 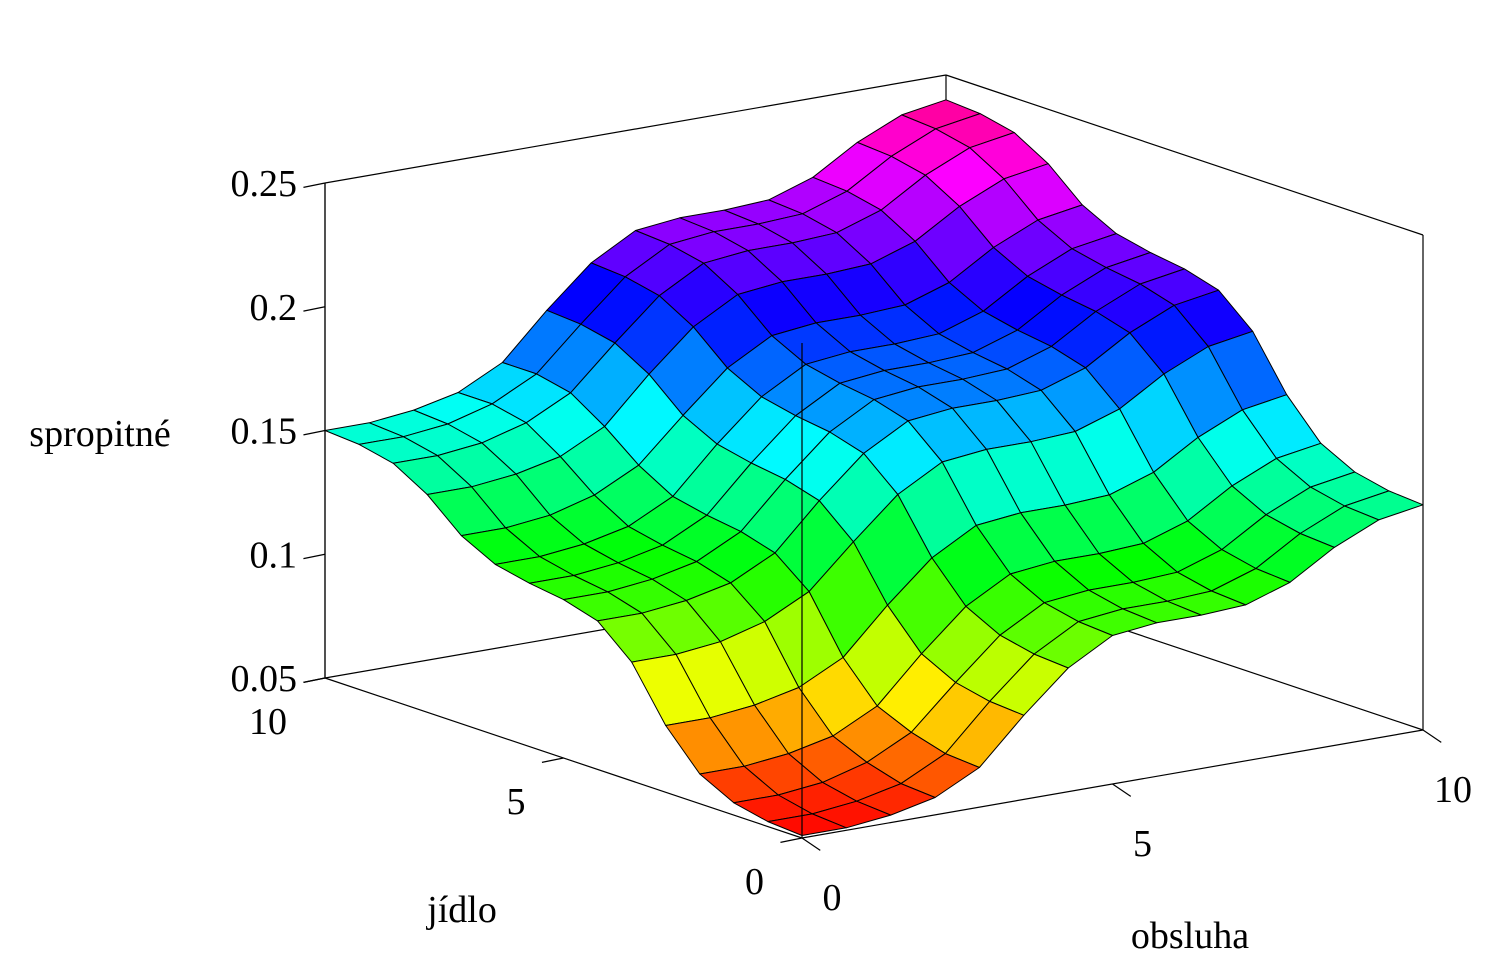 What do you see at coordinates (264, 432) in the screenshot?
I see `z-tick-label: 0.15` at bounding box center [264, 432].